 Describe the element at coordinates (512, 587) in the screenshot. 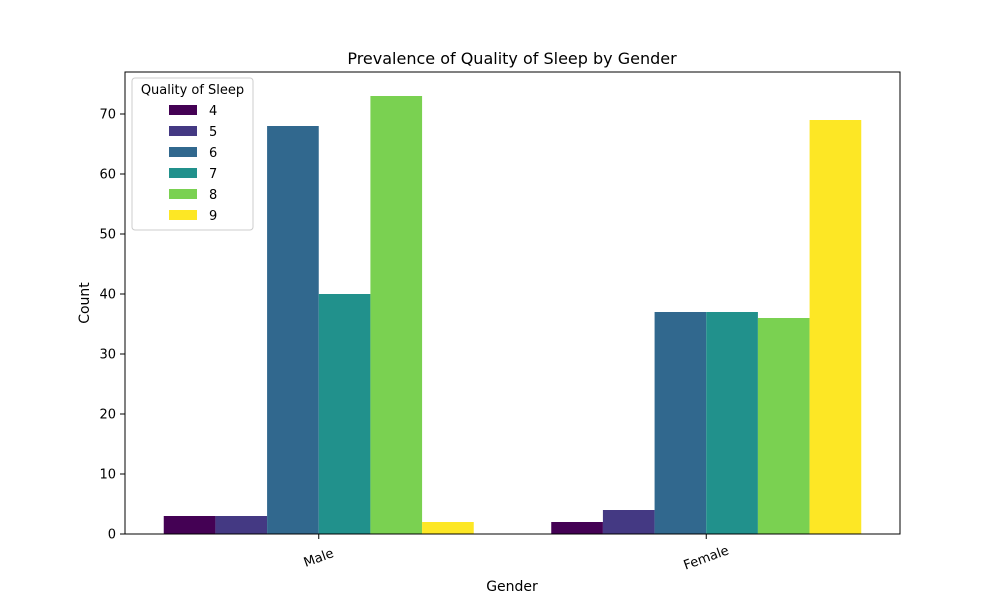

I see `x-axis-label: Gender` at that location.